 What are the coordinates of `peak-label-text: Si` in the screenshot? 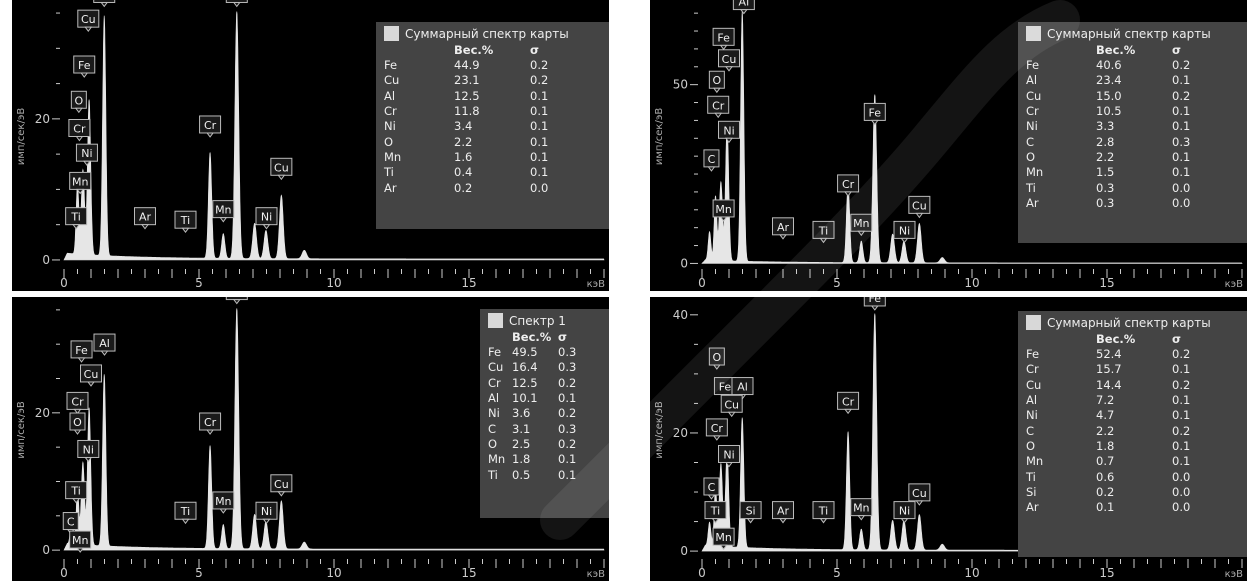 It's located at (751, 511).